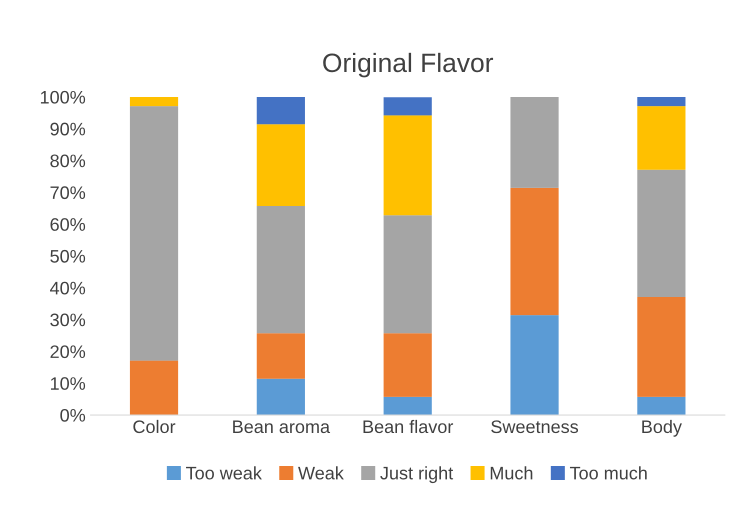 The image size is (755, 524). What do you see at coordinates (68, 320) in the screenshot?
I see `y-tick-label: 30%` at bounding box center [68, 320].